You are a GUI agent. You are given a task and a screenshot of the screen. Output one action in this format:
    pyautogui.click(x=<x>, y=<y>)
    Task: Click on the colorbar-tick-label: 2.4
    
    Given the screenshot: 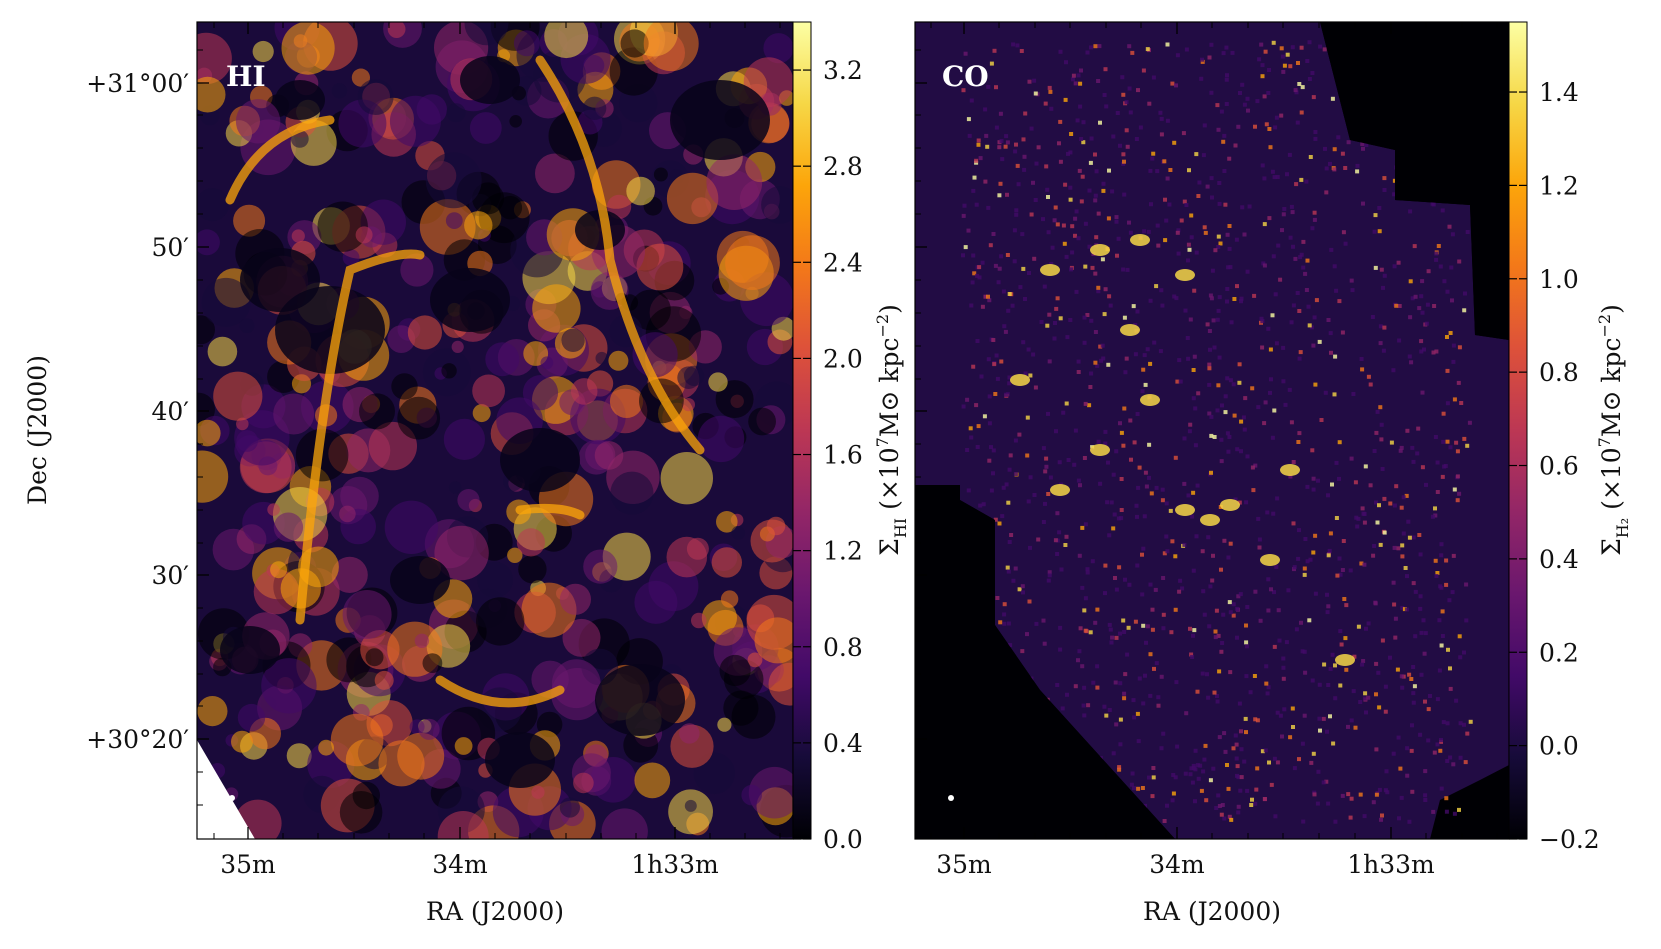 What is the action you would take?
    pyautogui.click(x=843, y=262)
    